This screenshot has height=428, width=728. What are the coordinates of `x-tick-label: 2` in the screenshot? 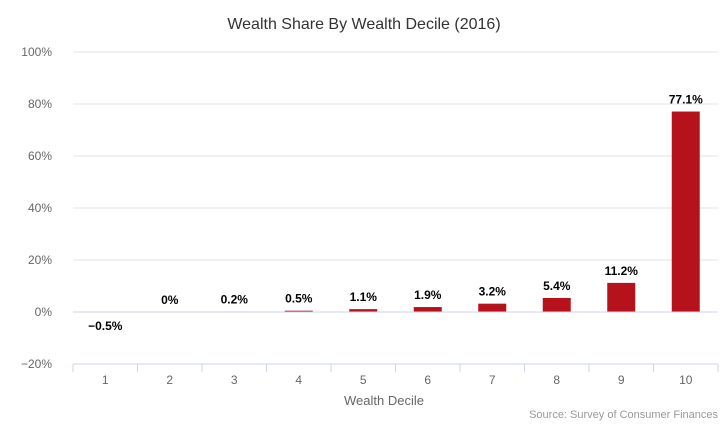 It's located at (169, 380).